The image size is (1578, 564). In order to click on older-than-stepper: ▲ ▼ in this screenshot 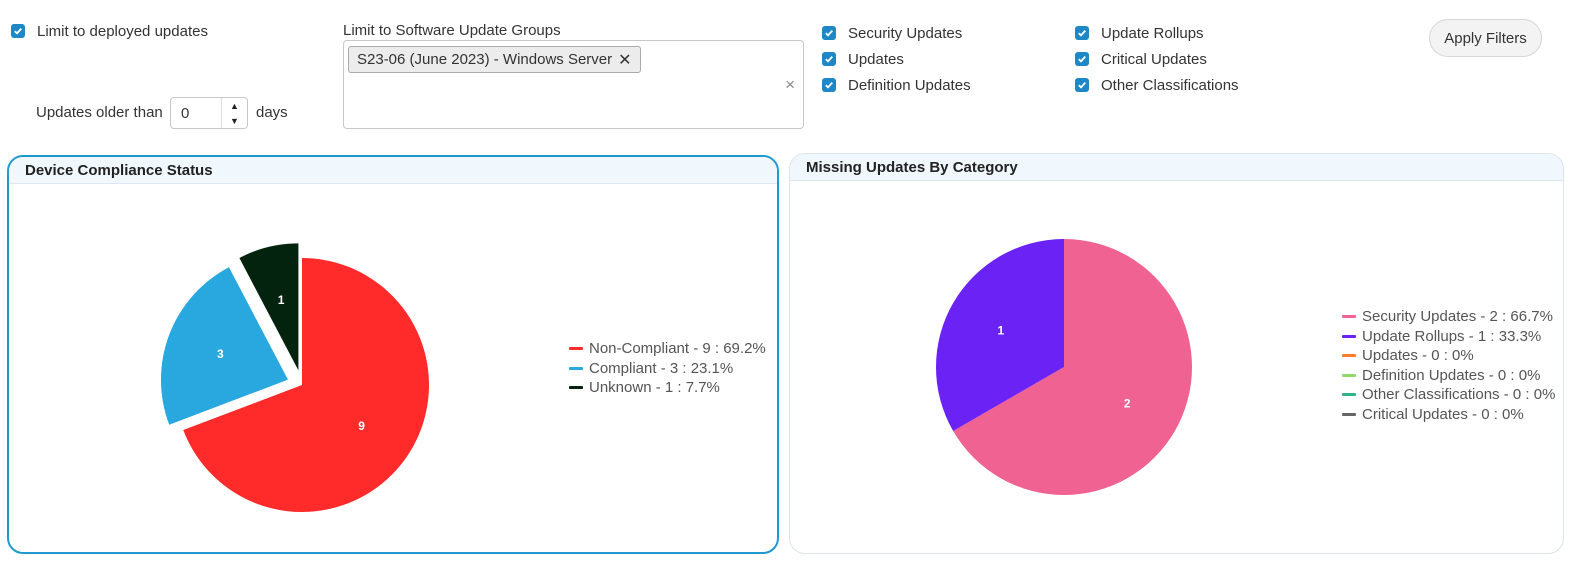, I will do `click(209, 113)`.